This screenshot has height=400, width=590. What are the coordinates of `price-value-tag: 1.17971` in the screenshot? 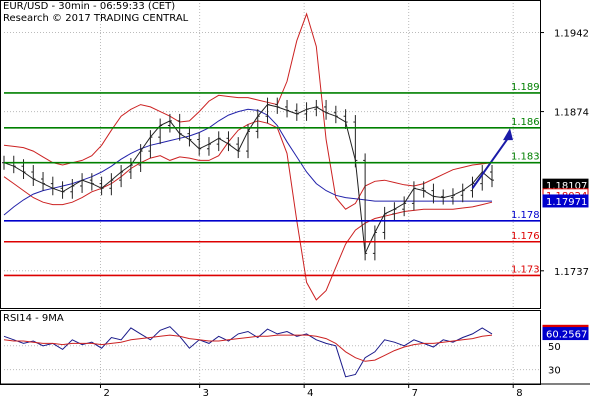 It's located at (566, 202).